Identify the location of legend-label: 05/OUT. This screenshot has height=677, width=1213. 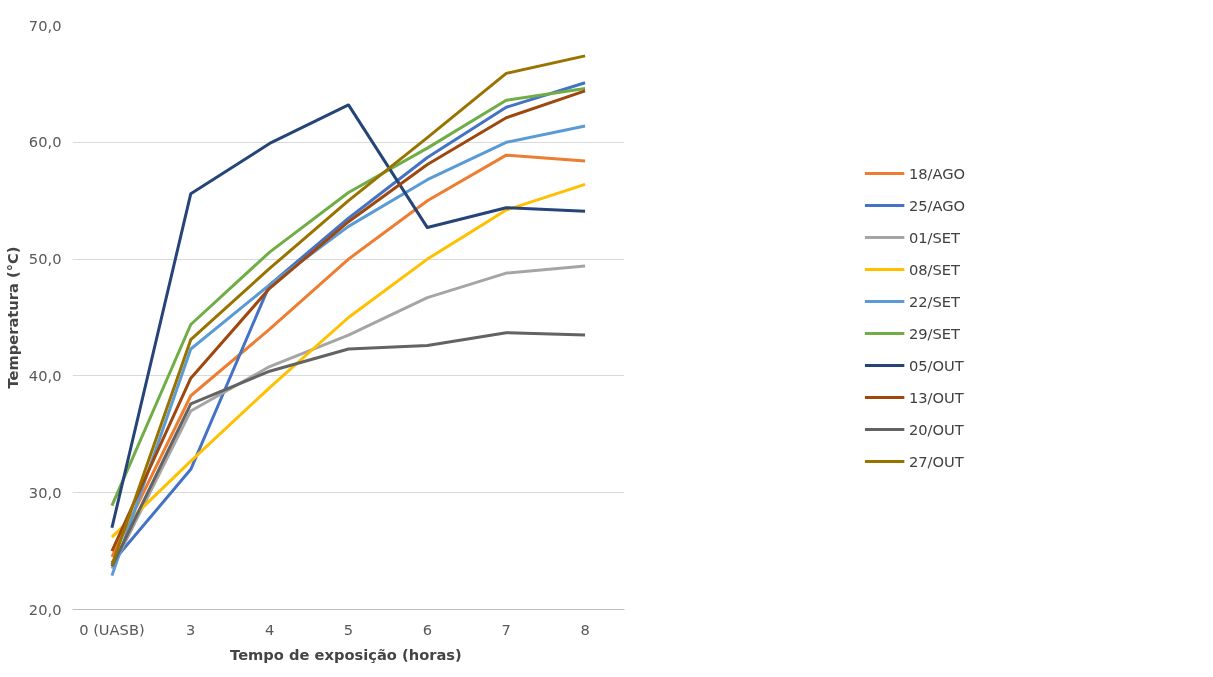
(936, 365).